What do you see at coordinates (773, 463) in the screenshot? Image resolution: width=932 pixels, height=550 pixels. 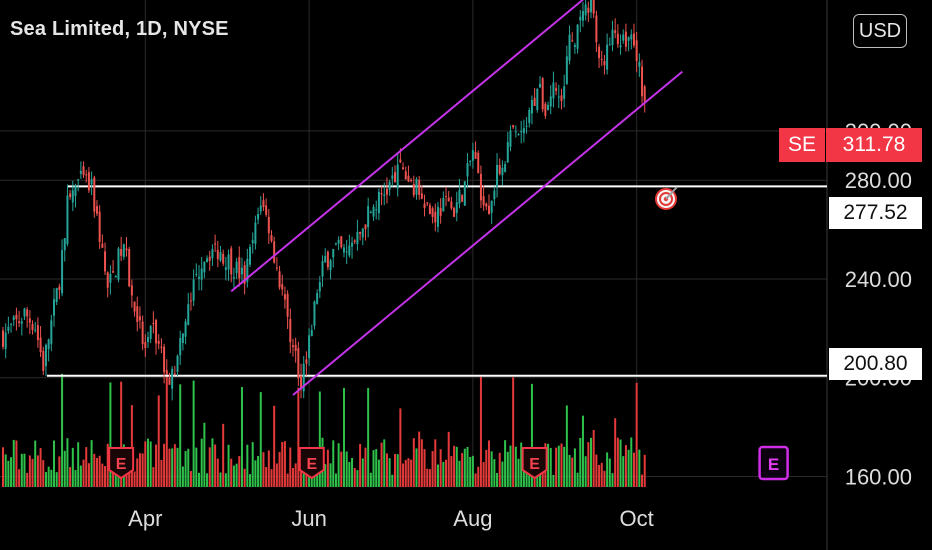 I see `upcoming-earnings-marker` at bounding box center [773, 463].